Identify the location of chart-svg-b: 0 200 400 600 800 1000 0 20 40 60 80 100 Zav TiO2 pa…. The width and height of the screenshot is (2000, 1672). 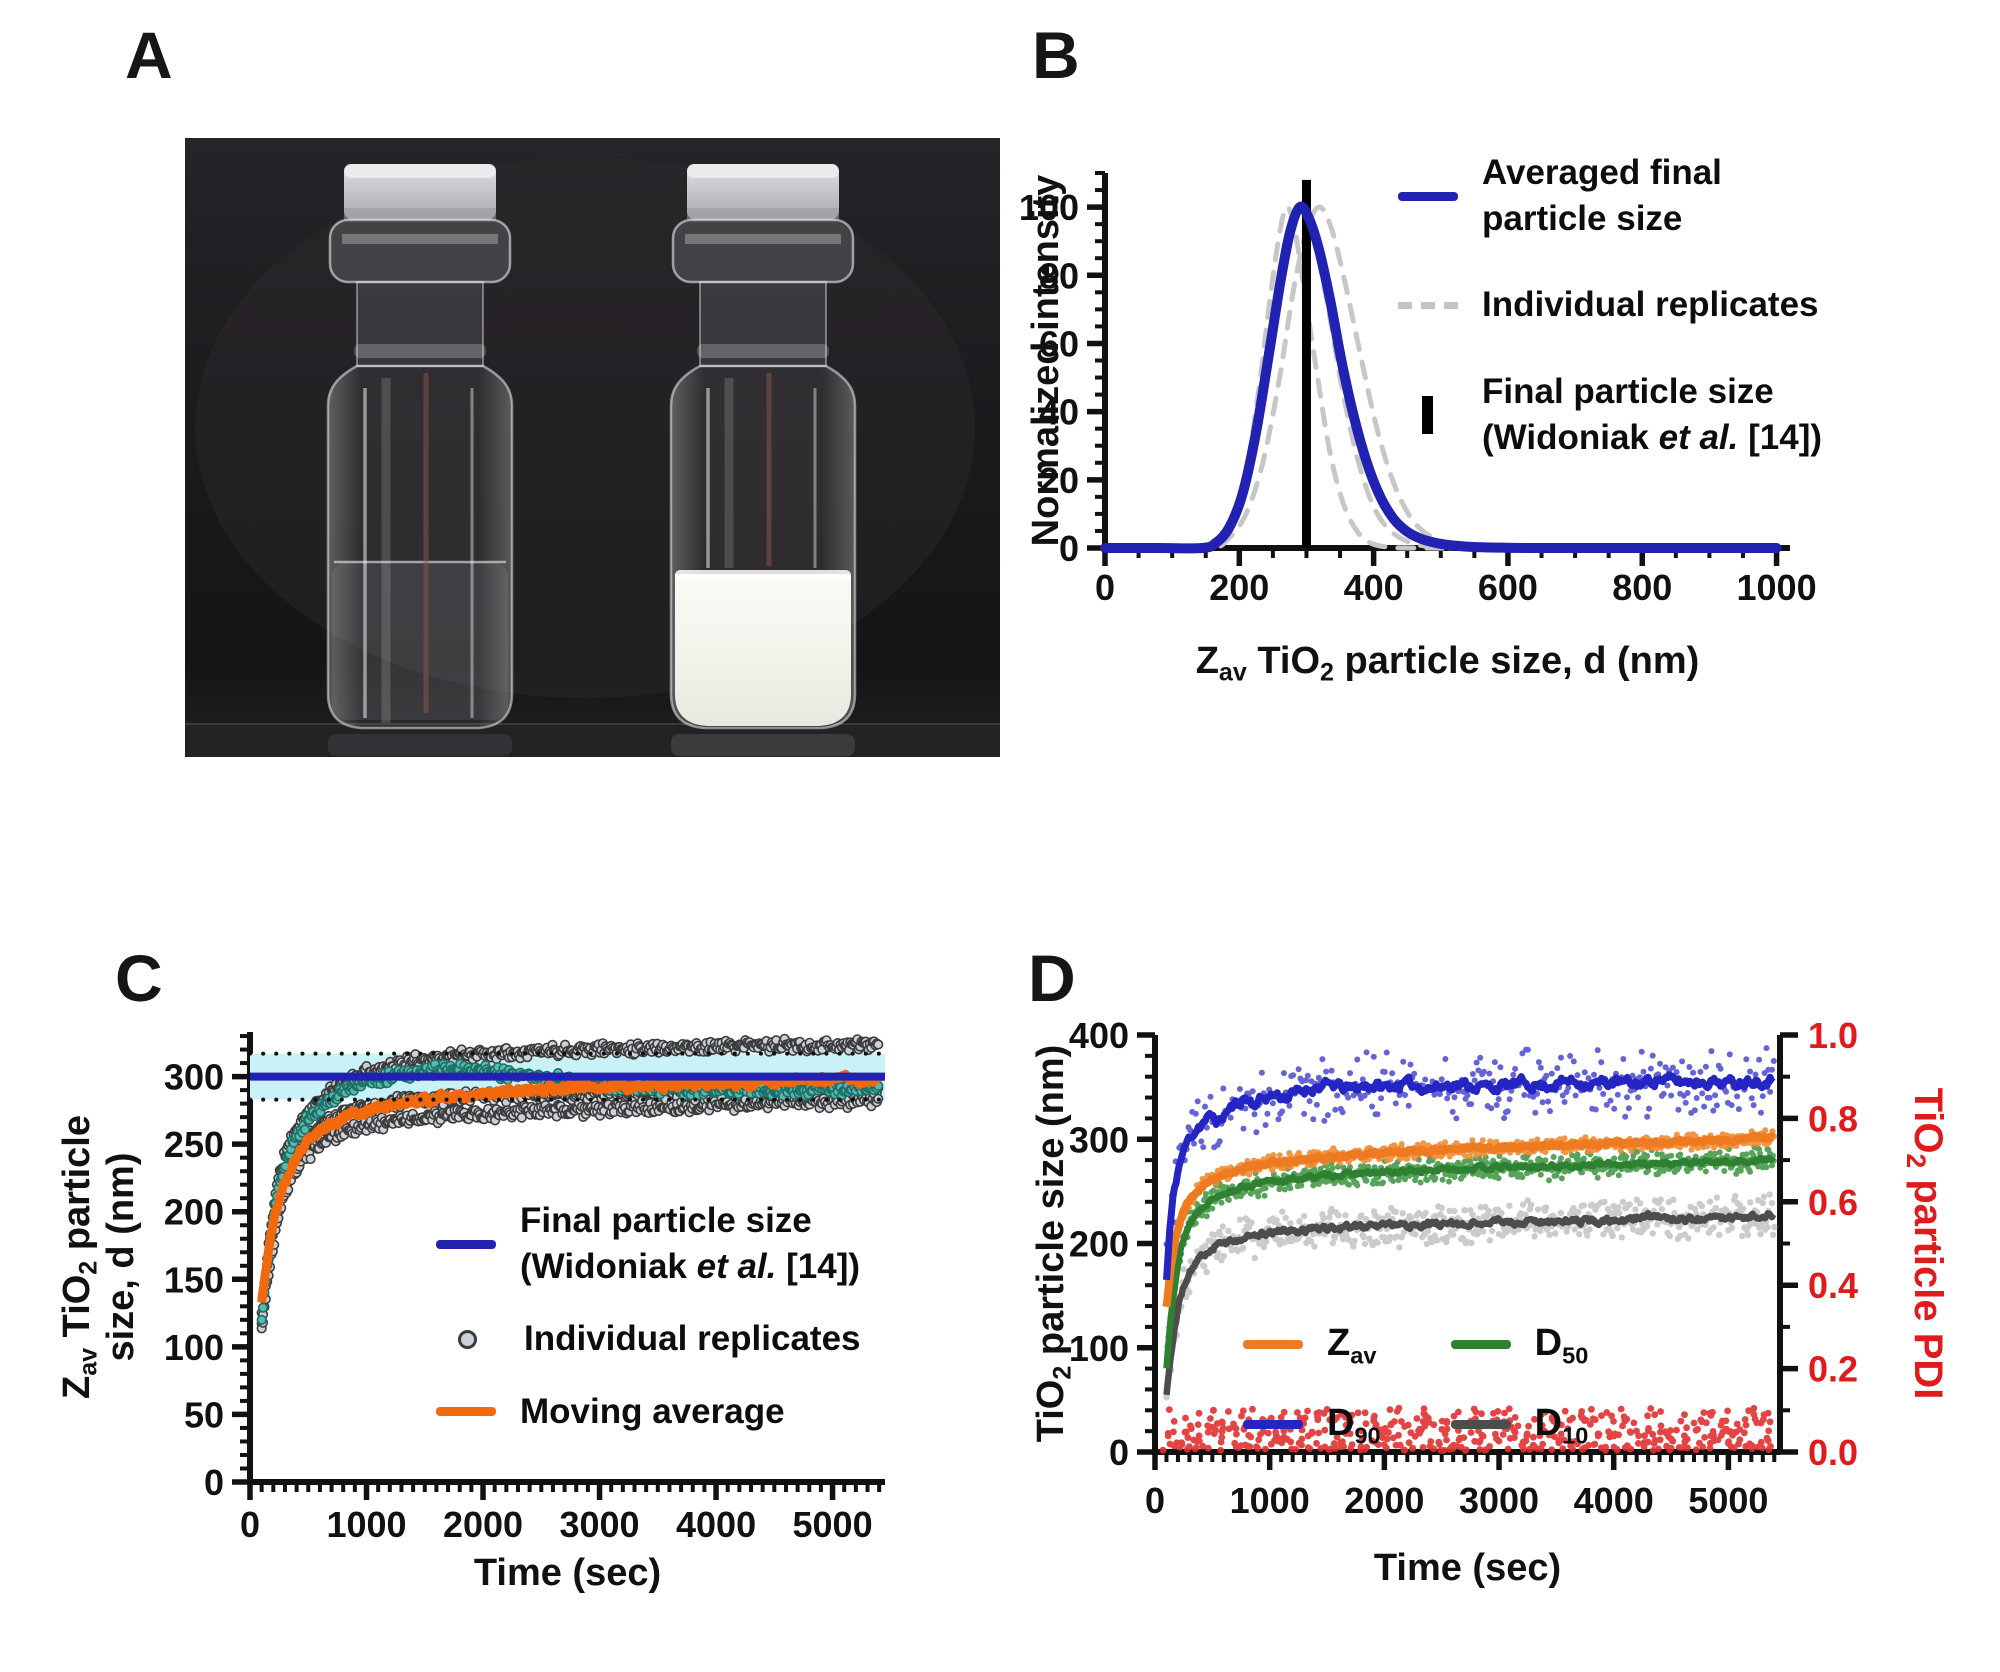
(1418, 429).